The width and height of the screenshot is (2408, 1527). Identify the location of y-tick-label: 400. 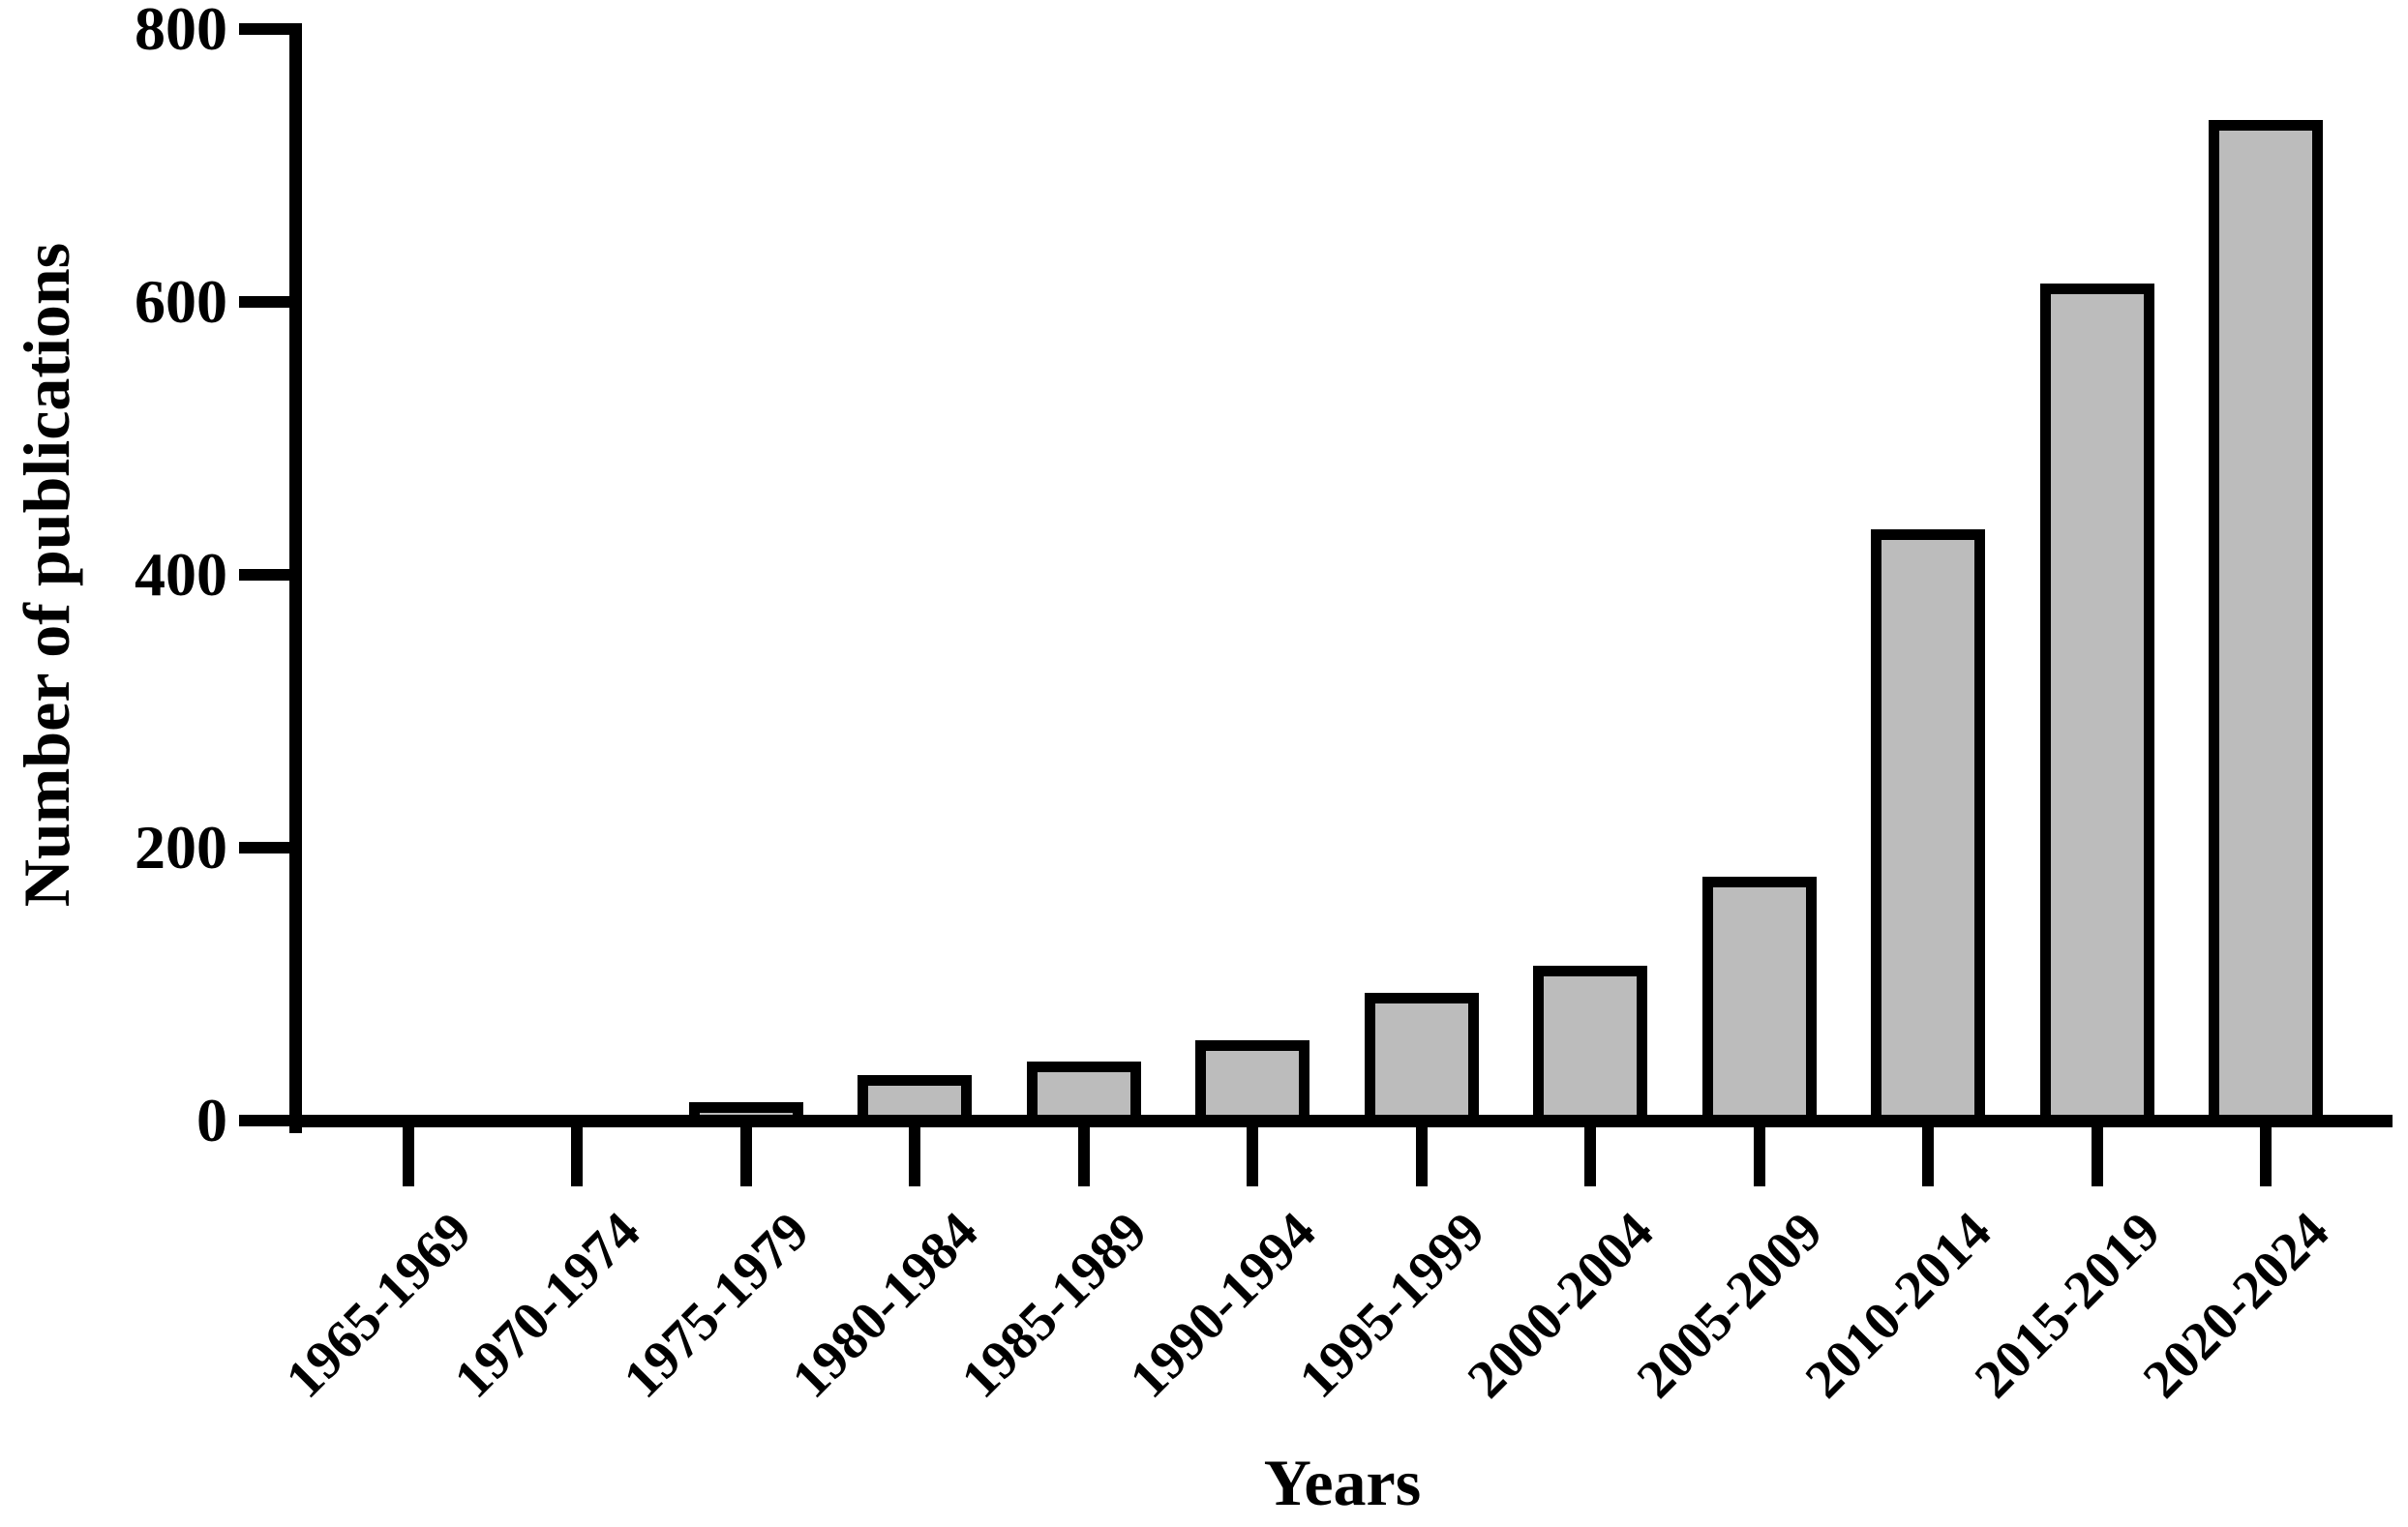
(181, 574).